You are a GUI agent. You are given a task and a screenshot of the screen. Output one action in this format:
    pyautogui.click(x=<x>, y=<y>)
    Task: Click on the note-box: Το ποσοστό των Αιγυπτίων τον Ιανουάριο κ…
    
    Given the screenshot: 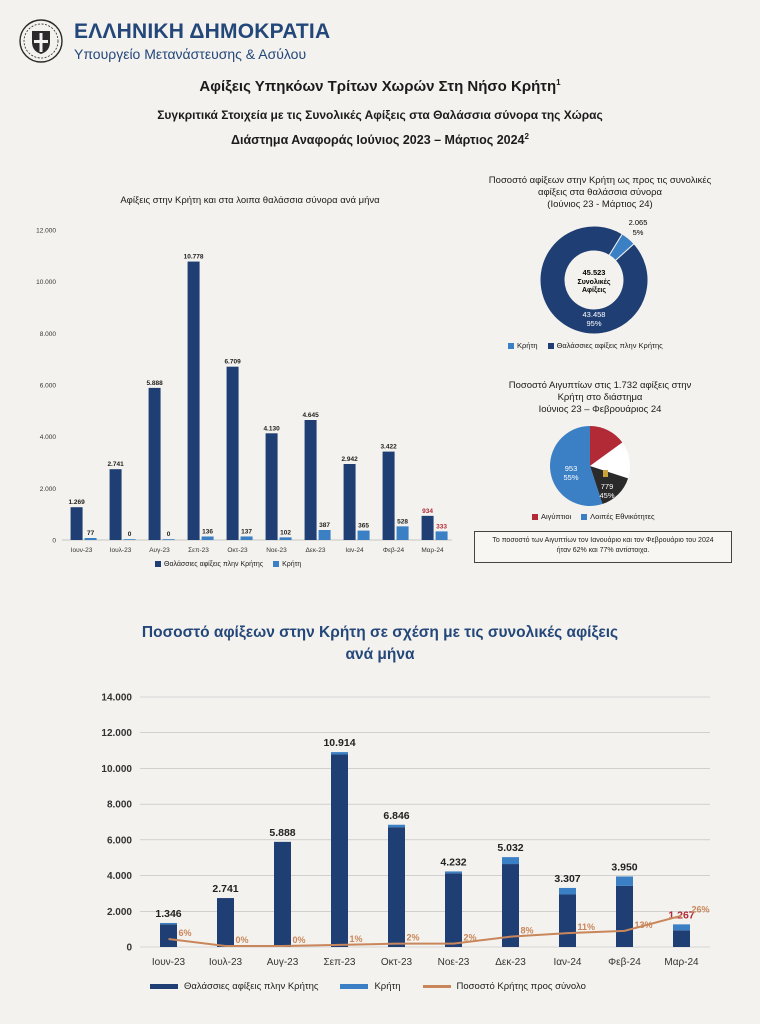 What is the action you would take?
    pyautogui.click(x=603, y=547)
    